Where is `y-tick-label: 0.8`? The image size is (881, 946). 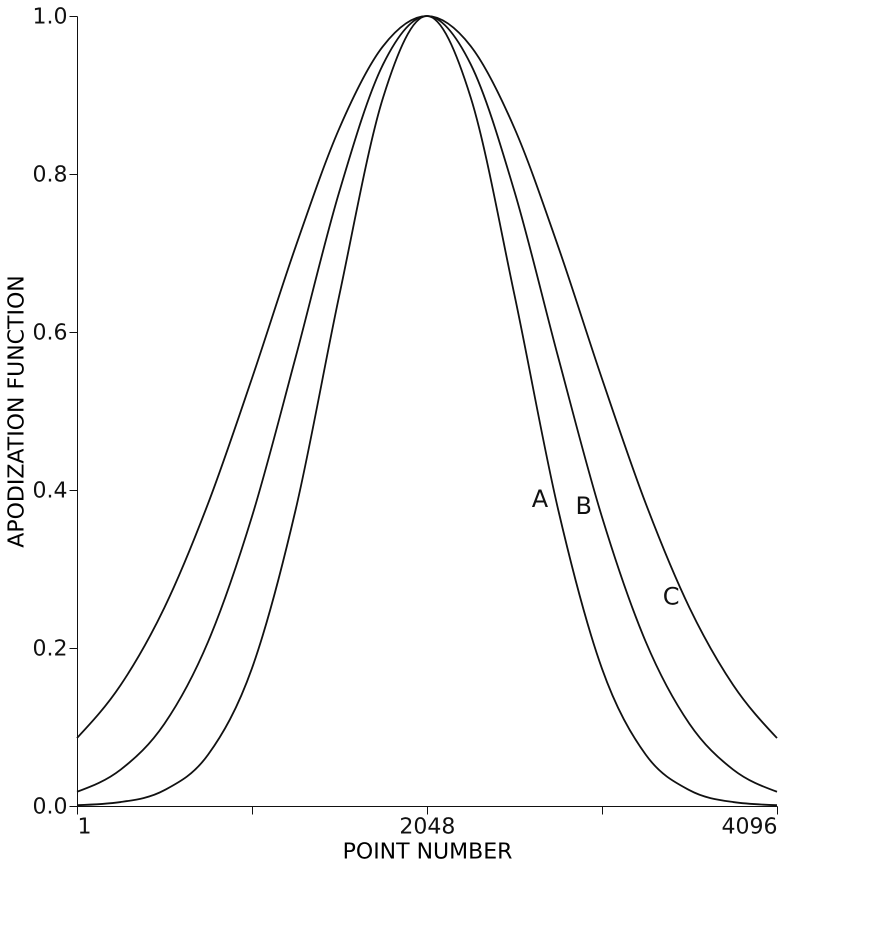 y-tick-label: 0.8 is located at coordinates (50, 175).